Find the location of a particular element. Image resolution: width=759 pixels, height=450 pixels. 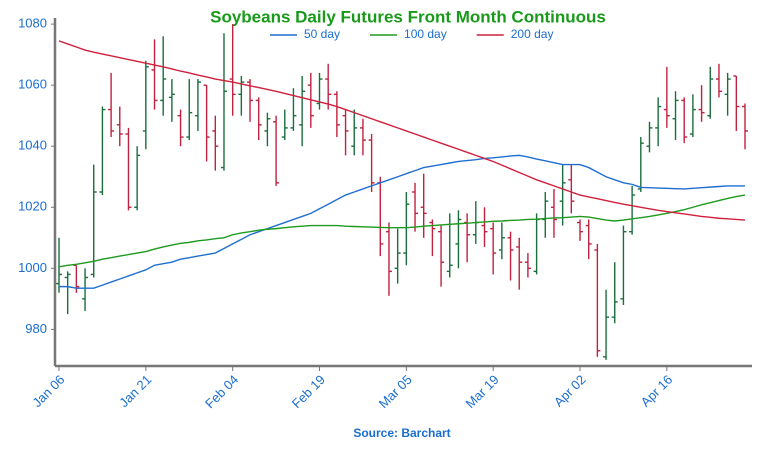

y-tick-label: 980 is located at coordinates (36, 328).